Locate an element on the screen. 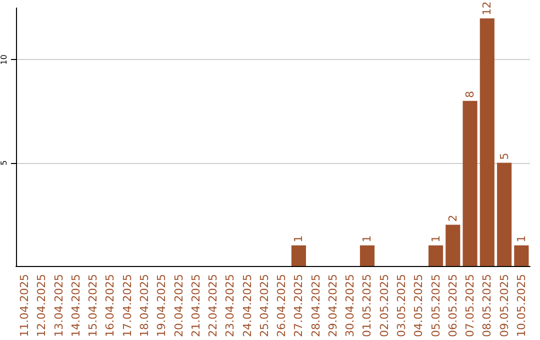  x-tick-label: 24.04.2025 is located at coordinates (247, 306).